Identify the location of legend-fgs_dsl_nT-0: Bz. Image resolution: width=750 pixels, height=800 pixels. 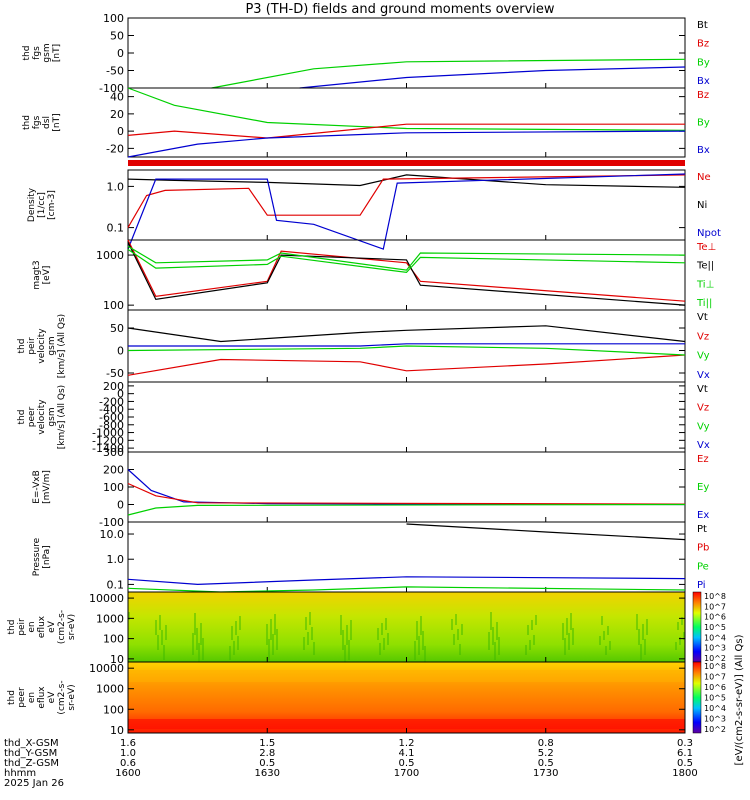
(703, 95).